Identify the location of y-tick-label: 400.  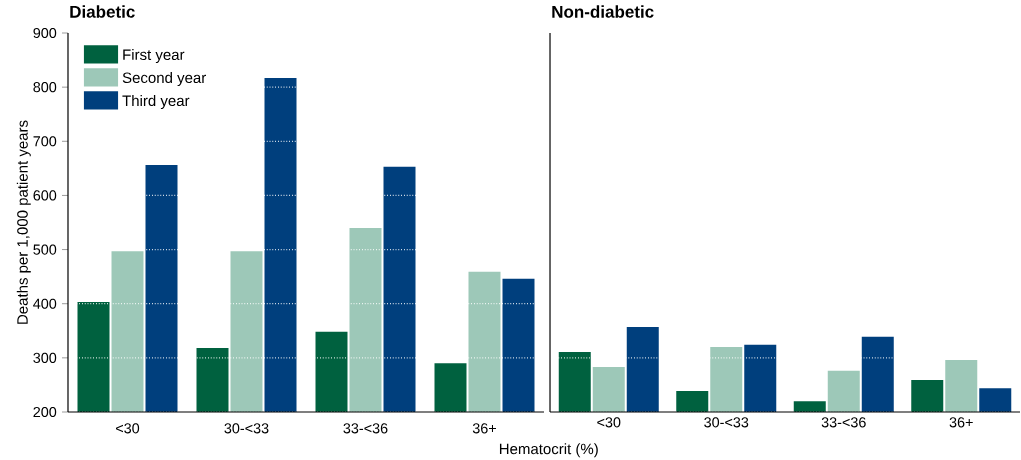
(45, 303).